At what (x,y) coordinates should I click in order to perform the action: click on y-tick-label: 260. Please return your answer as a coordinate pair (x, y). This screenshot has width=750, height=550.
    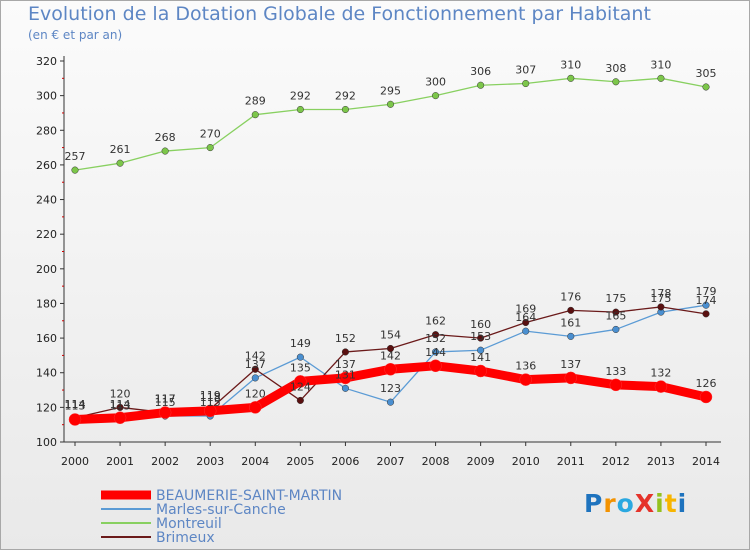
    Looking at the image, I should click on (46, 165).